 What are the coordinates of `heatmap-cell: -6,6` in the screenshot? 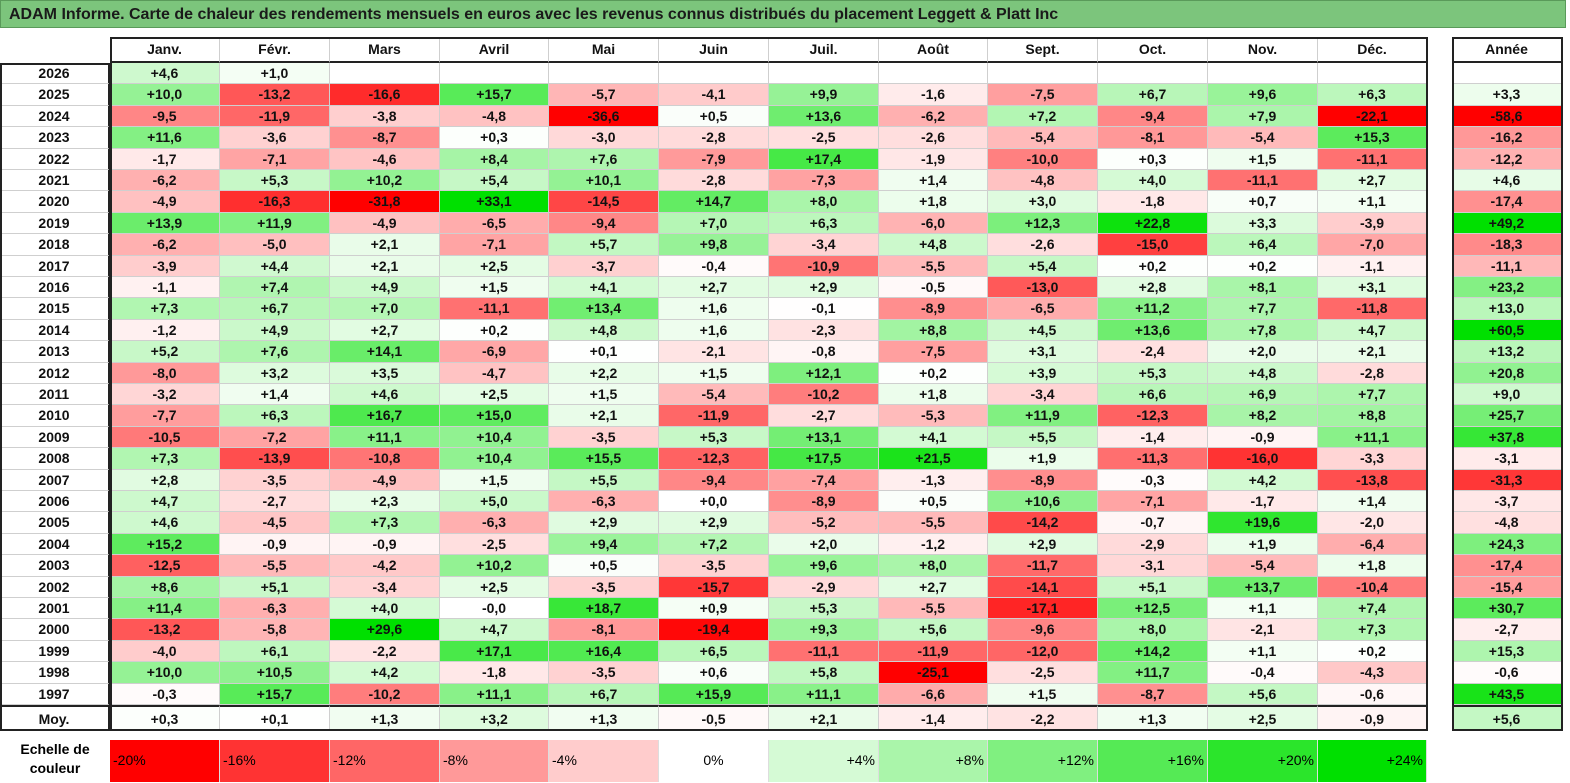 It's located at (933, 694).